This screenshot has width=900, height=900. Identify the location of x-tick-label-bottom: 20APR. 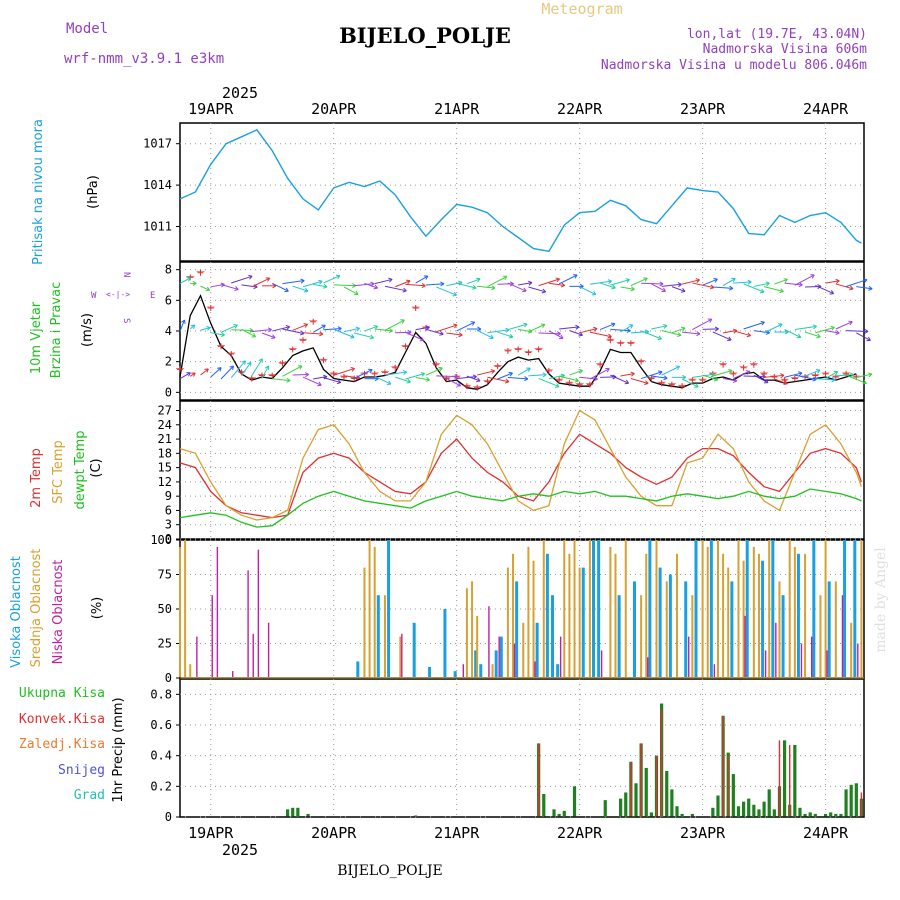
(334, 833).